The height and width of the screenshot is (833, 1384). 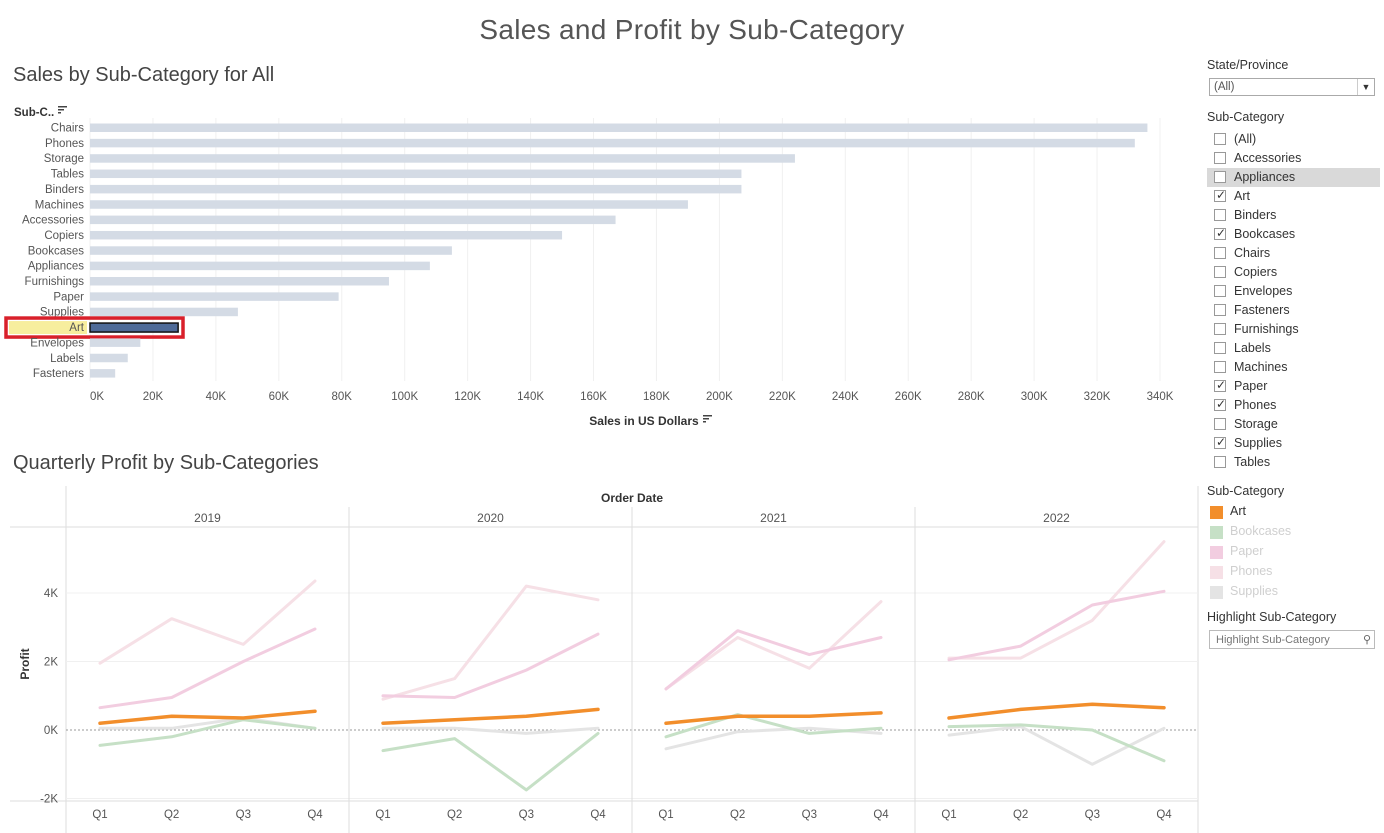 What do you see at coordinates (62, 313) in the screenshot?
I see `bar-category-label: Supplies` at bounding box center [62, 313].